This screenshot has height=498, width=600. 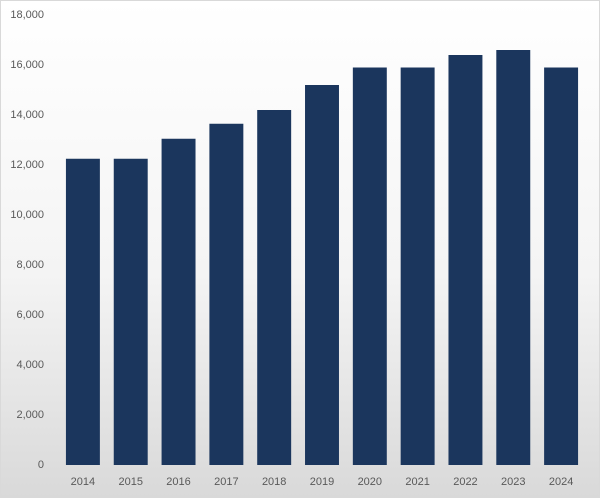 I want to click on x-tick-label: 2018, so click(x=274, y=482).